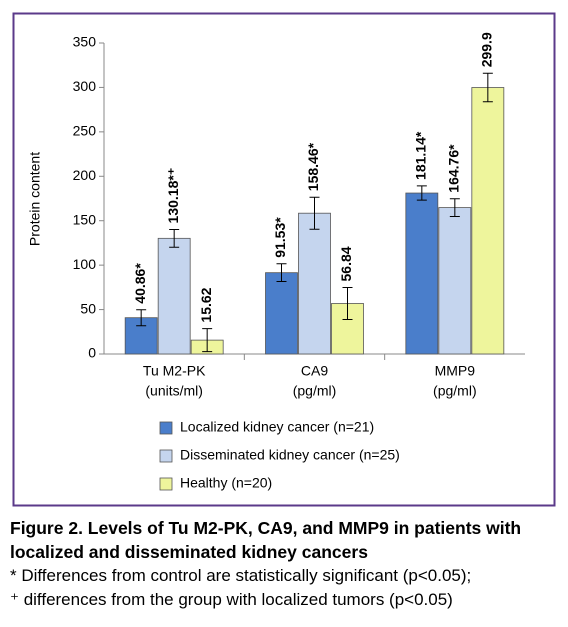 Image resolution: width=568 pixels, height=627 pixels. Describe the element at coordinates (454, 168) in the screenshot. I see `value-label: 164.76*` at that location.